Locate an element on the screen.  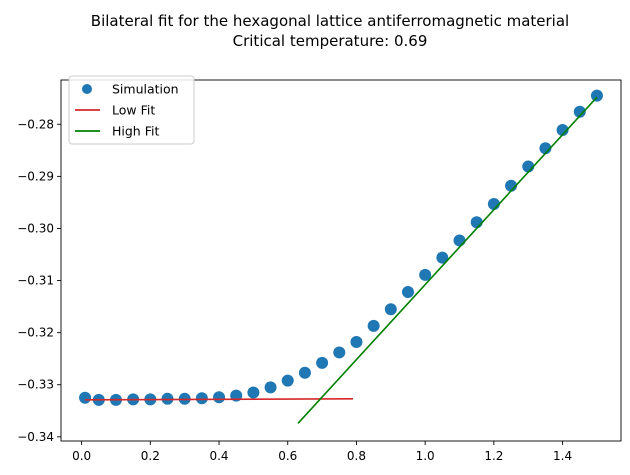
x-tick-label: 1.0 is located at coordinates (425, 456).